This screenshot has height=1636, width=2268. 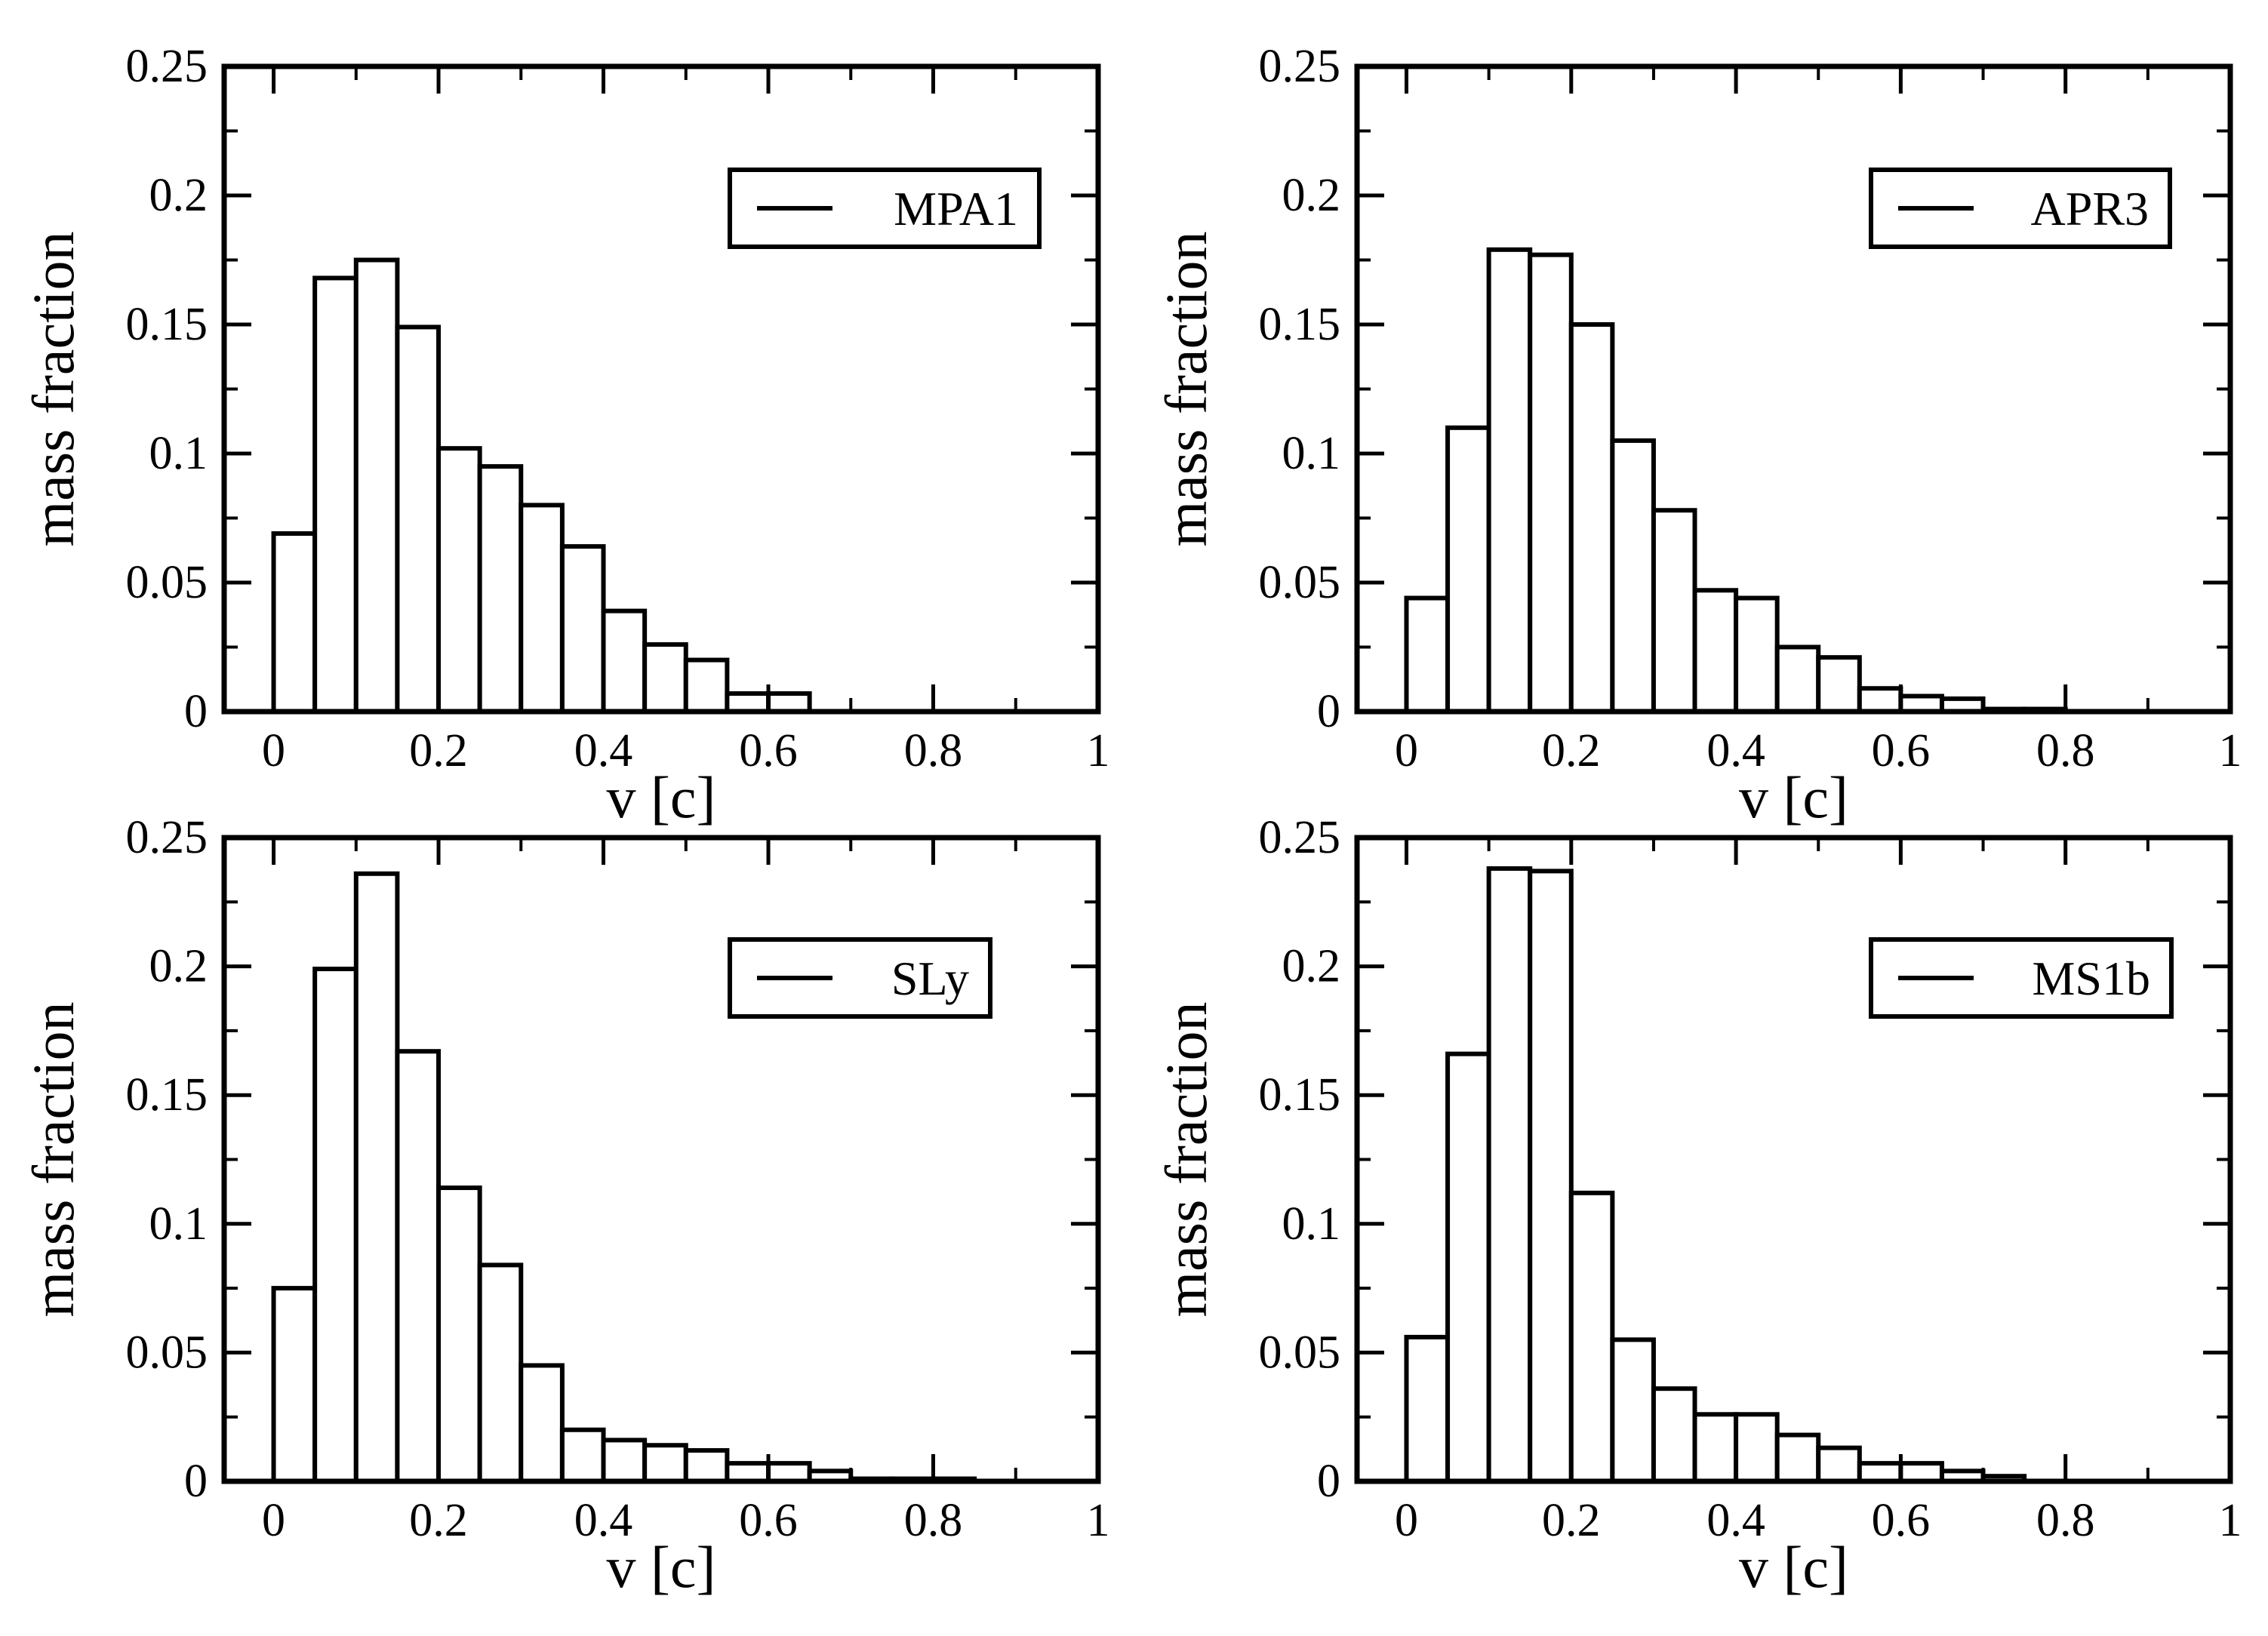 What do you see at coordinates (2020, 208) in the screenshot?
I see `legend: APR3` at bounding box center [2020, 208].